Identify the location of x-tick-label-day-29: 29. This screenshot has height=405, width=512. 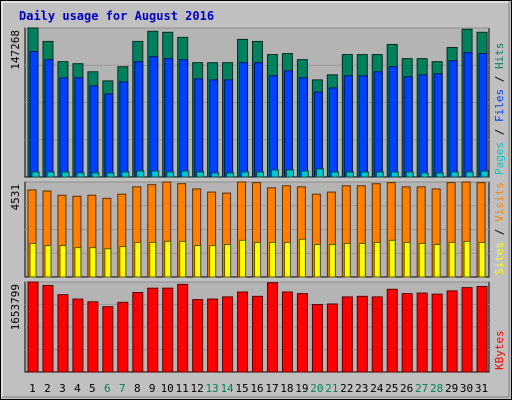
(451, 388).